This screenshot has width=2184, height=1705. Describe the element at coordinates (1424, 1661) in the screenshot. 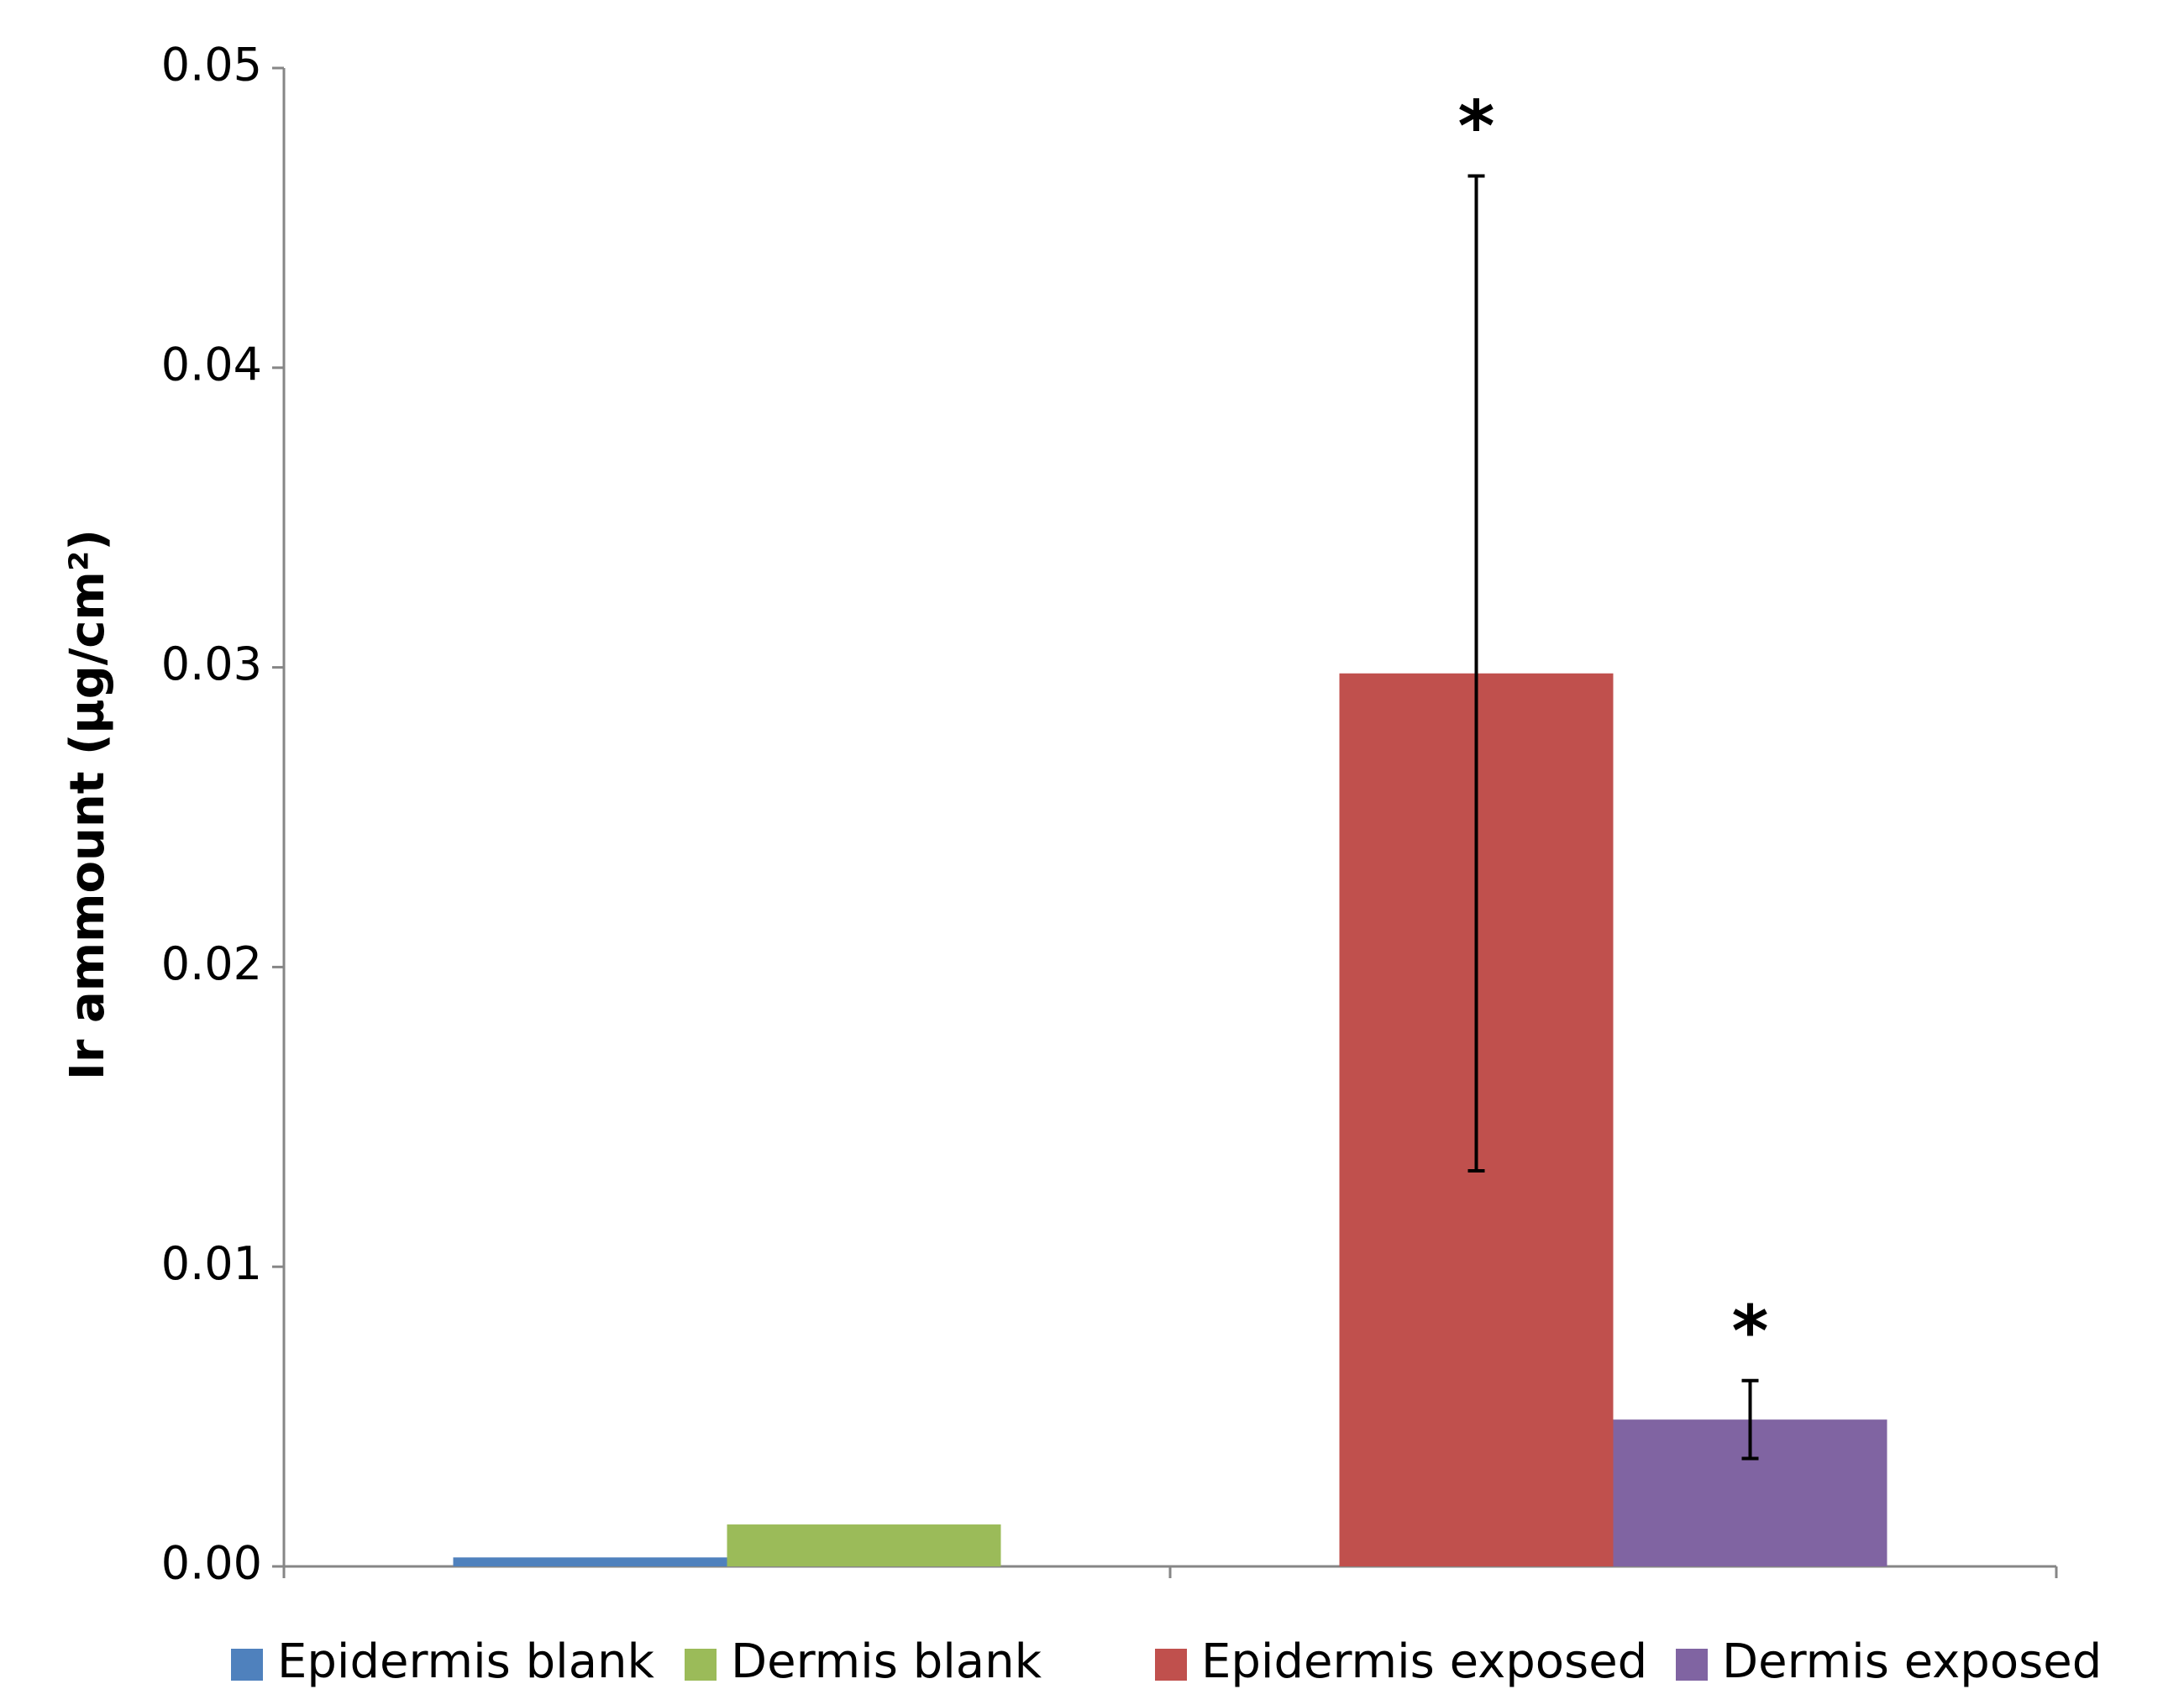

I see `legend-label: Epidermis exposed` at that location.